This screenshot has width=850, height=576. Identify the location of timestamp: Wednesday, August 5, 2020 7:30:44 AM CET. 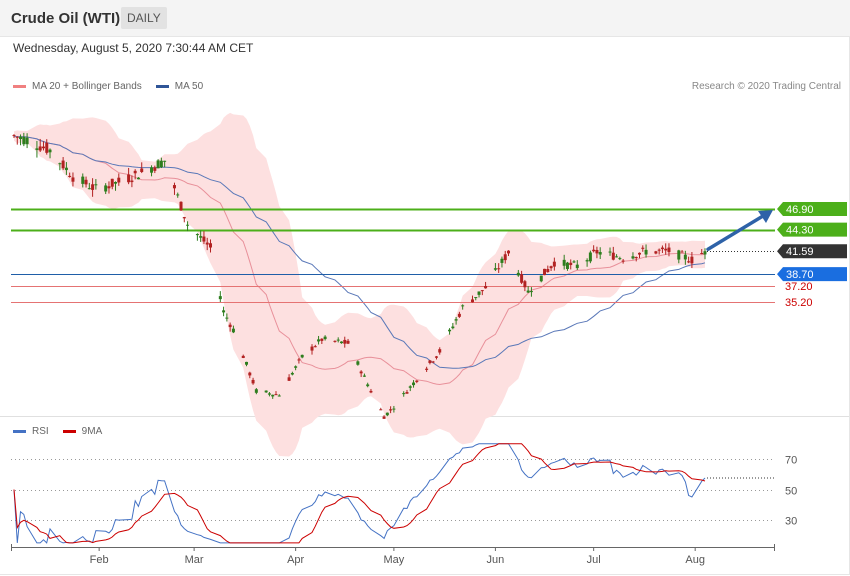
(133, 48).